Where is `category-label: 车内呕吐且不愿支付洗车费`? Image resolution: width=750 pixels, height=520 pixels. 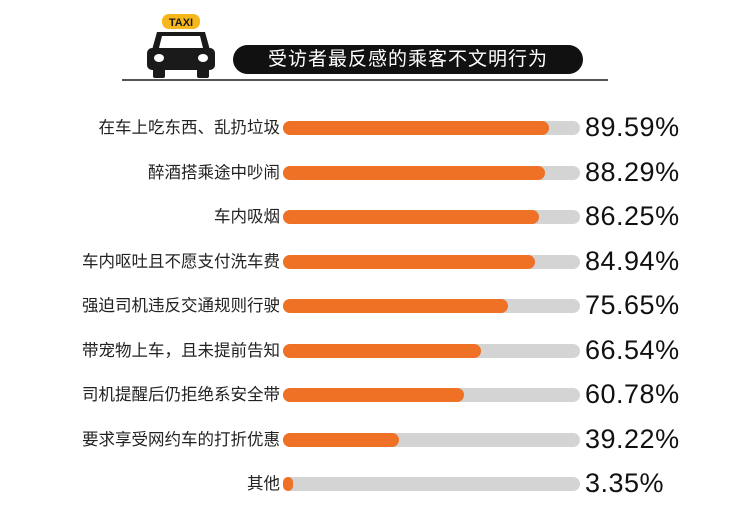
category-label: 车内呕吐且不愿支付洗车费 is located at coordinates (181, 261).